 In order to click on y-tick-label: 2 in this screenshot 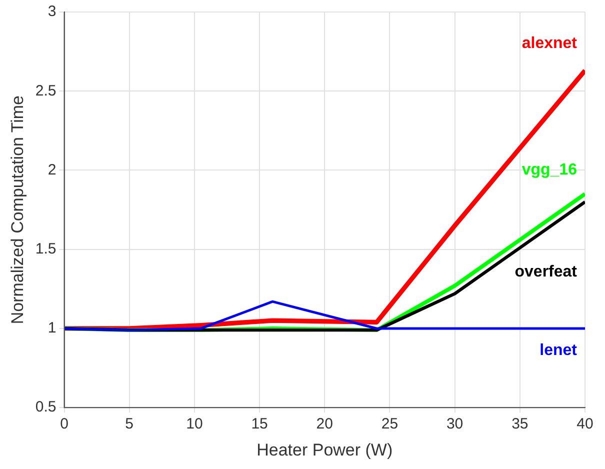, I will do `click(52, 169)`.